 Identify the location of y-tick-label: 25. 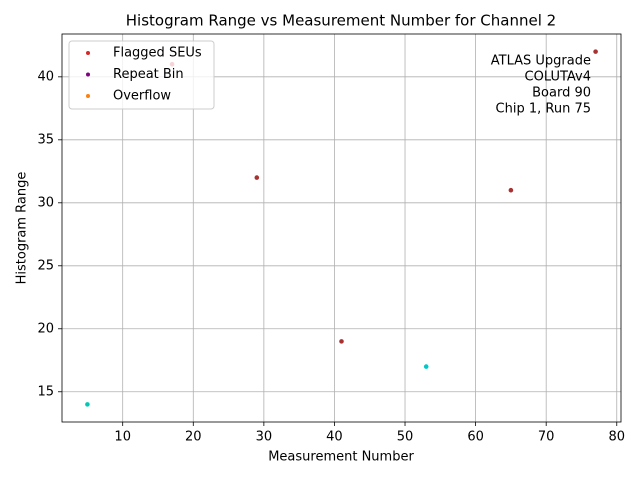
(45, 265).